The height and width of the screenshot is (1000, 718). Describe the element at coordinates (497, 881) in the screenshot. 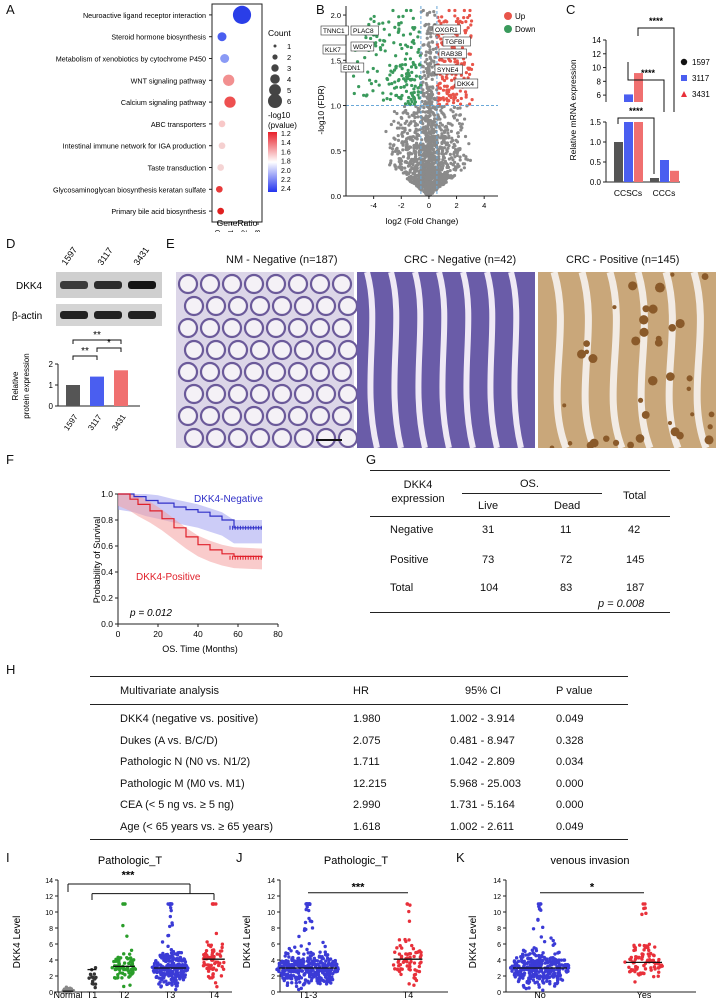

I see `dot-ytick-label: 14` at that location.